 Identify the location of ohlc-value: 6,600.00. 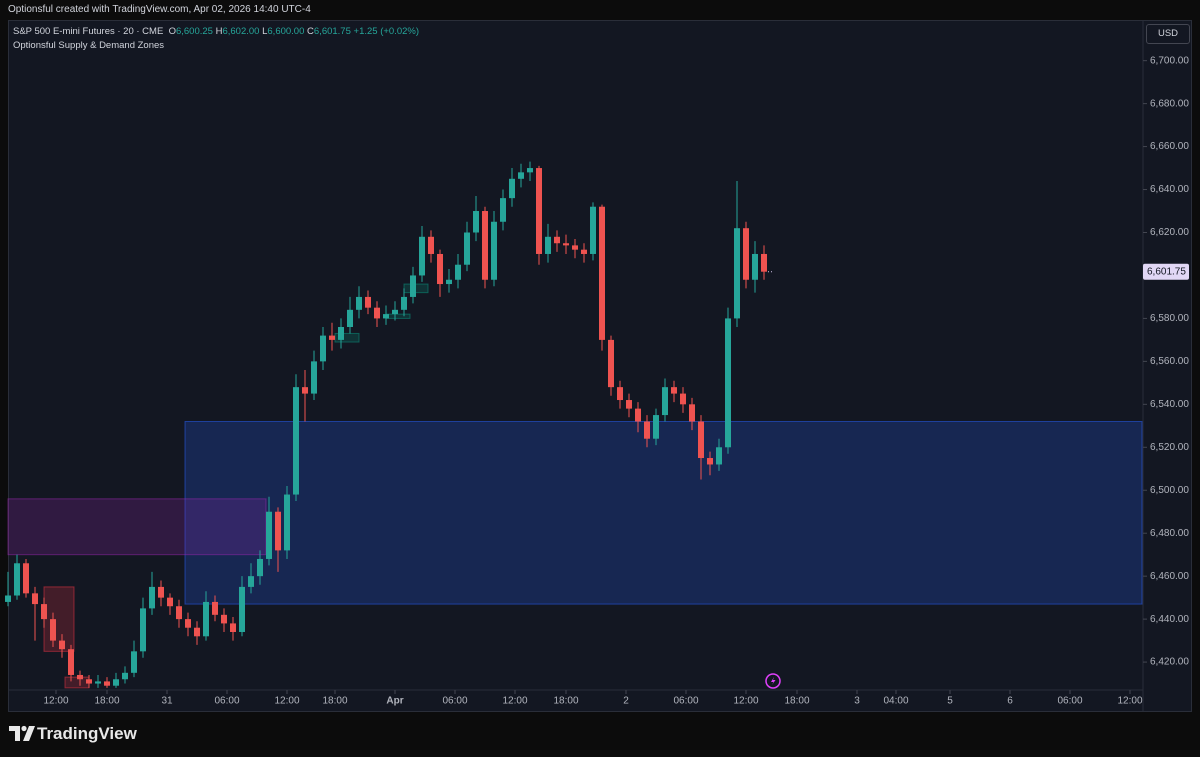
(286, 31).